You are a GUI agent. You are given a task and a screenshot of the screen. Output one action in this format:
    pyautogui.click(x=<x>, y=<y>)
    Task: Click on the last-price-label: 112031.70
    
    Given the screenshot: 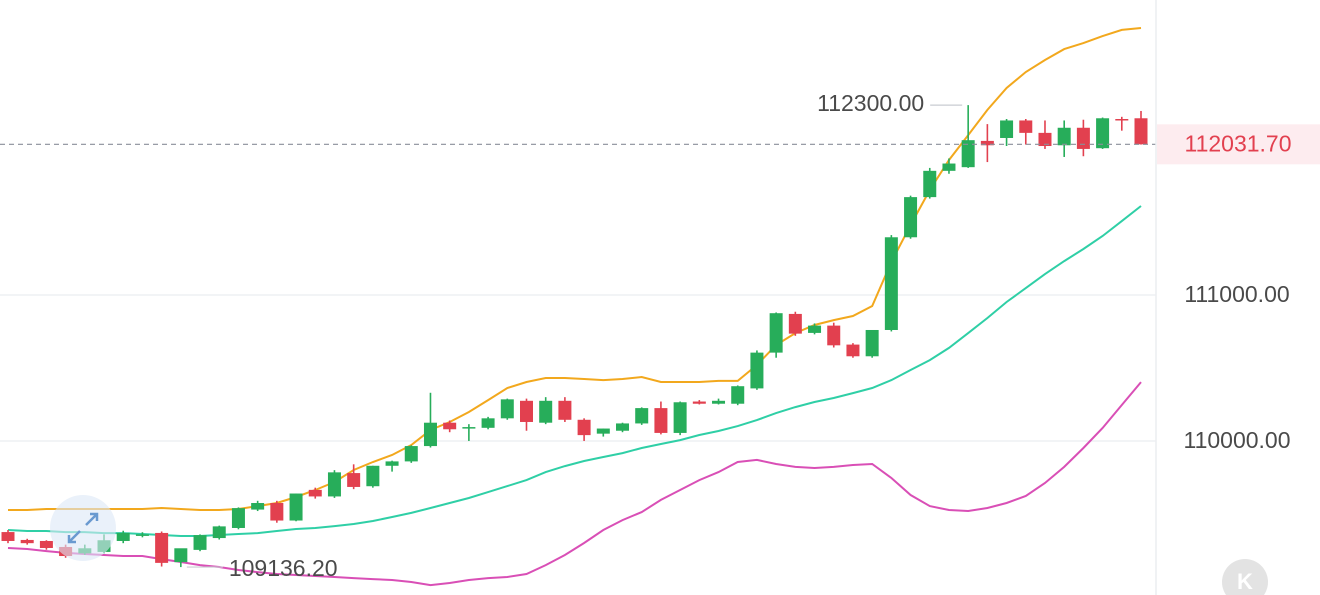 What is the action you would take?
    pyautogui.click(x=1237, y=143)
    